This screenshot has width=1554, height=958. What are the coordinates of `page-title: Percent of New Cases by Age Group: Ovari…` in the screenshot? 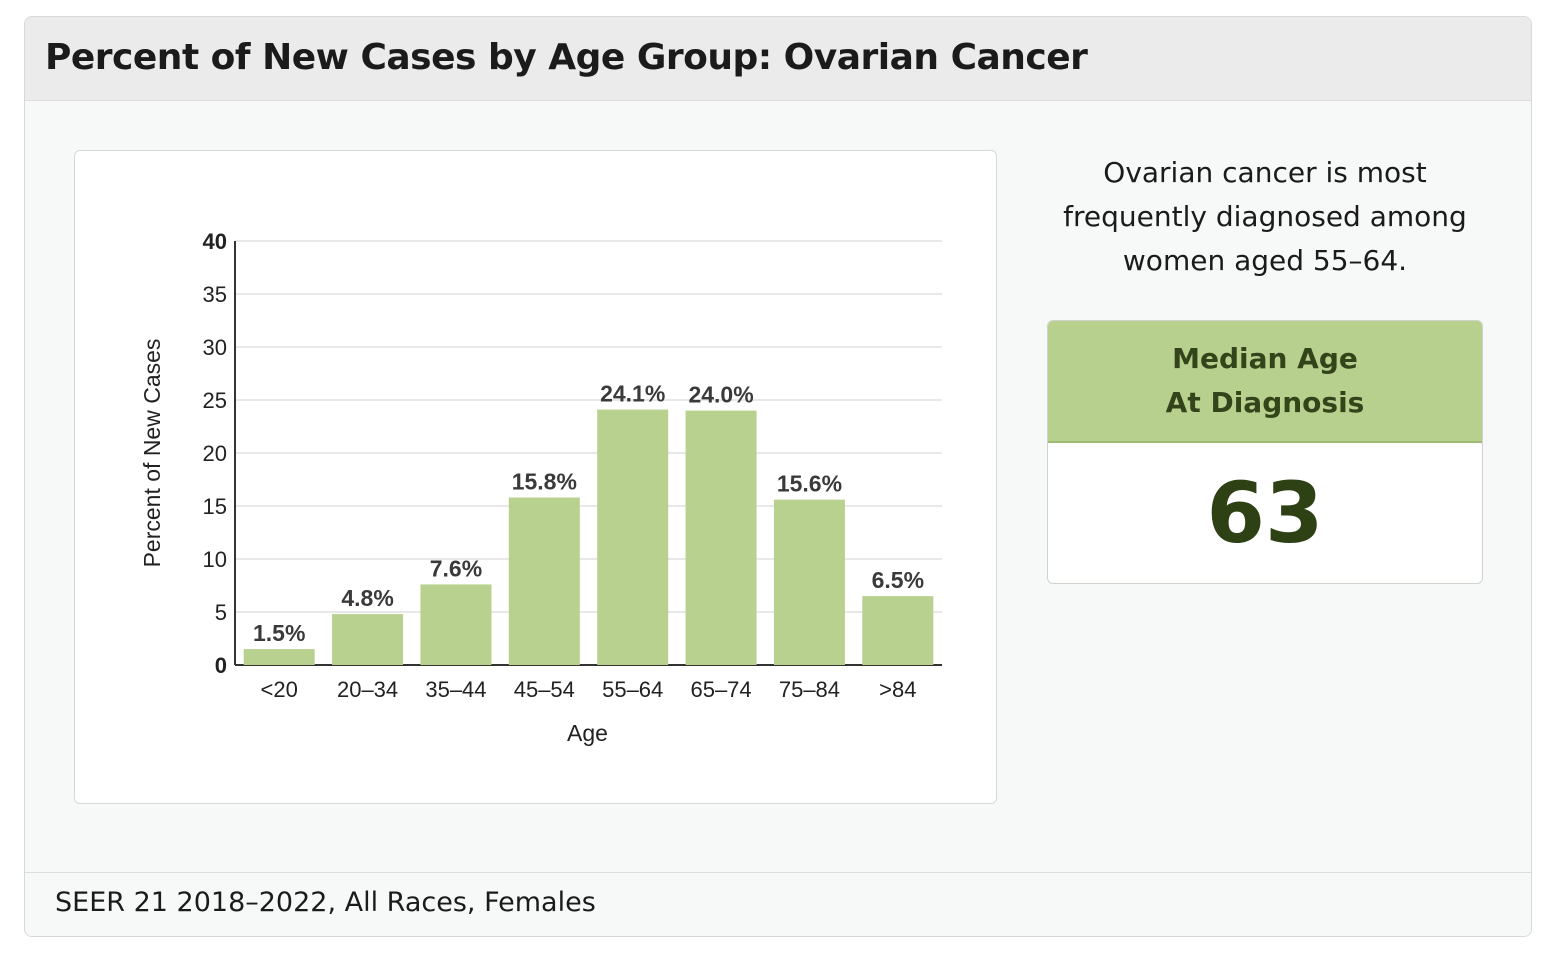 It's located at (566, 57).